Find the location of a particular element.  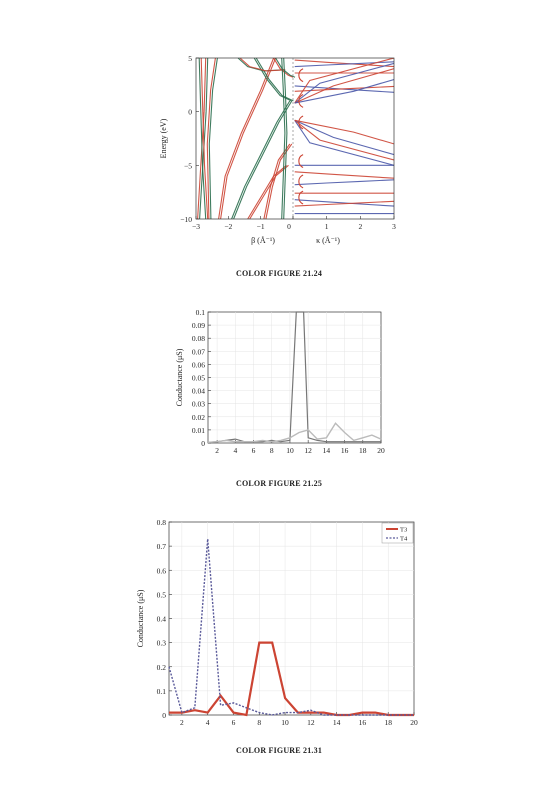

caption-fig-21-24: COLOR FIGURE 21.24 is located at coordinates (279, 273).